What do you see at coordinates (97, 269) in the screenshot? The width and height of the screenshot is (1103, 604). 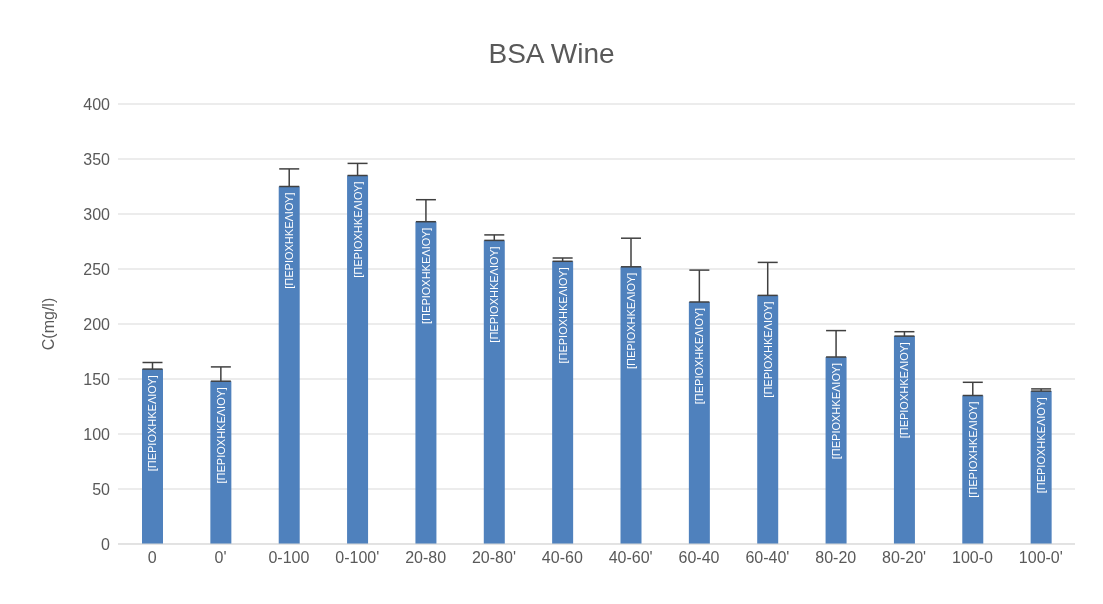 I see `y-tick-label: 250` at bounding box center [97, 269].